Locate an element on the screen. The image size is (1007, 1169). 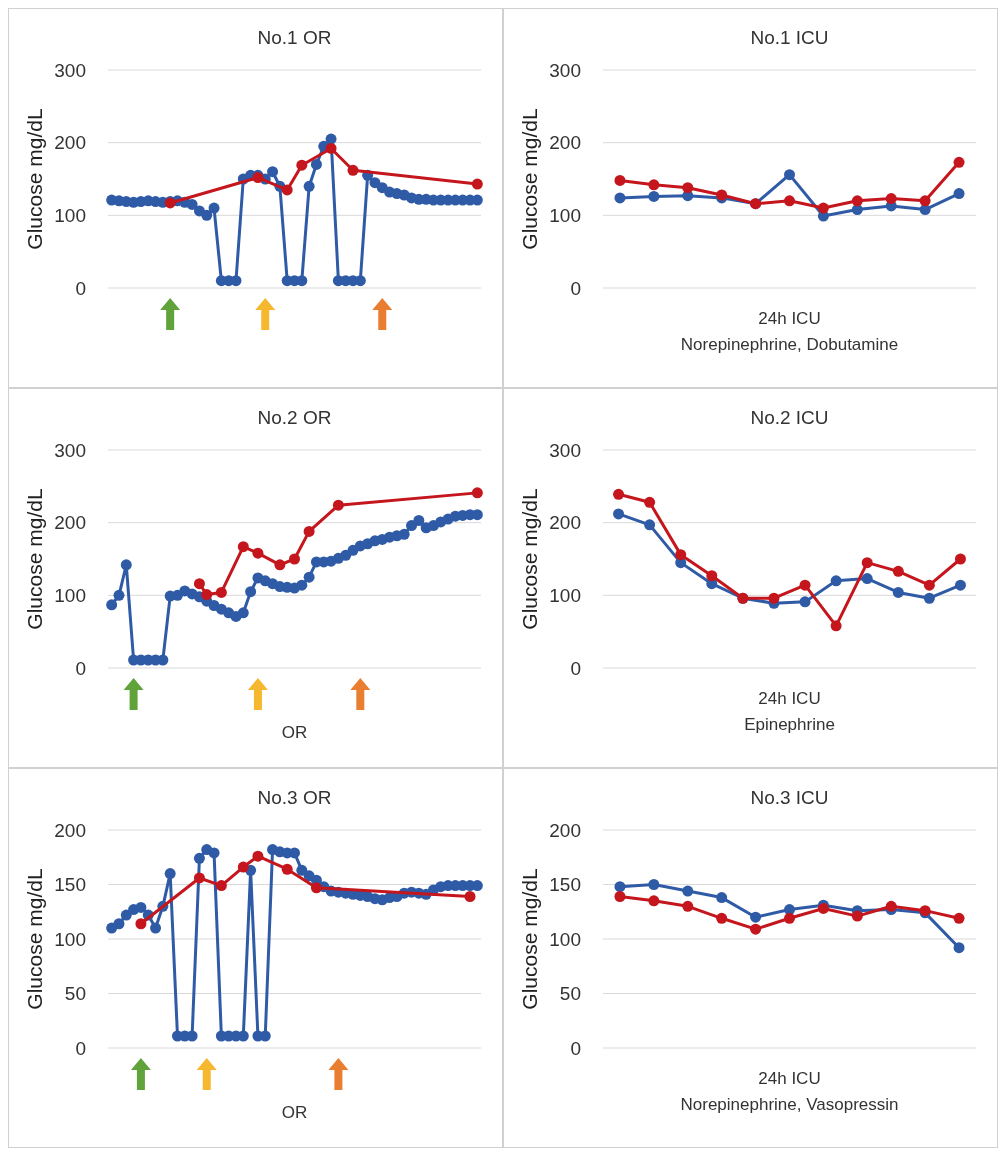
y-tick-label: 50 is located at coordinates (75, 994).